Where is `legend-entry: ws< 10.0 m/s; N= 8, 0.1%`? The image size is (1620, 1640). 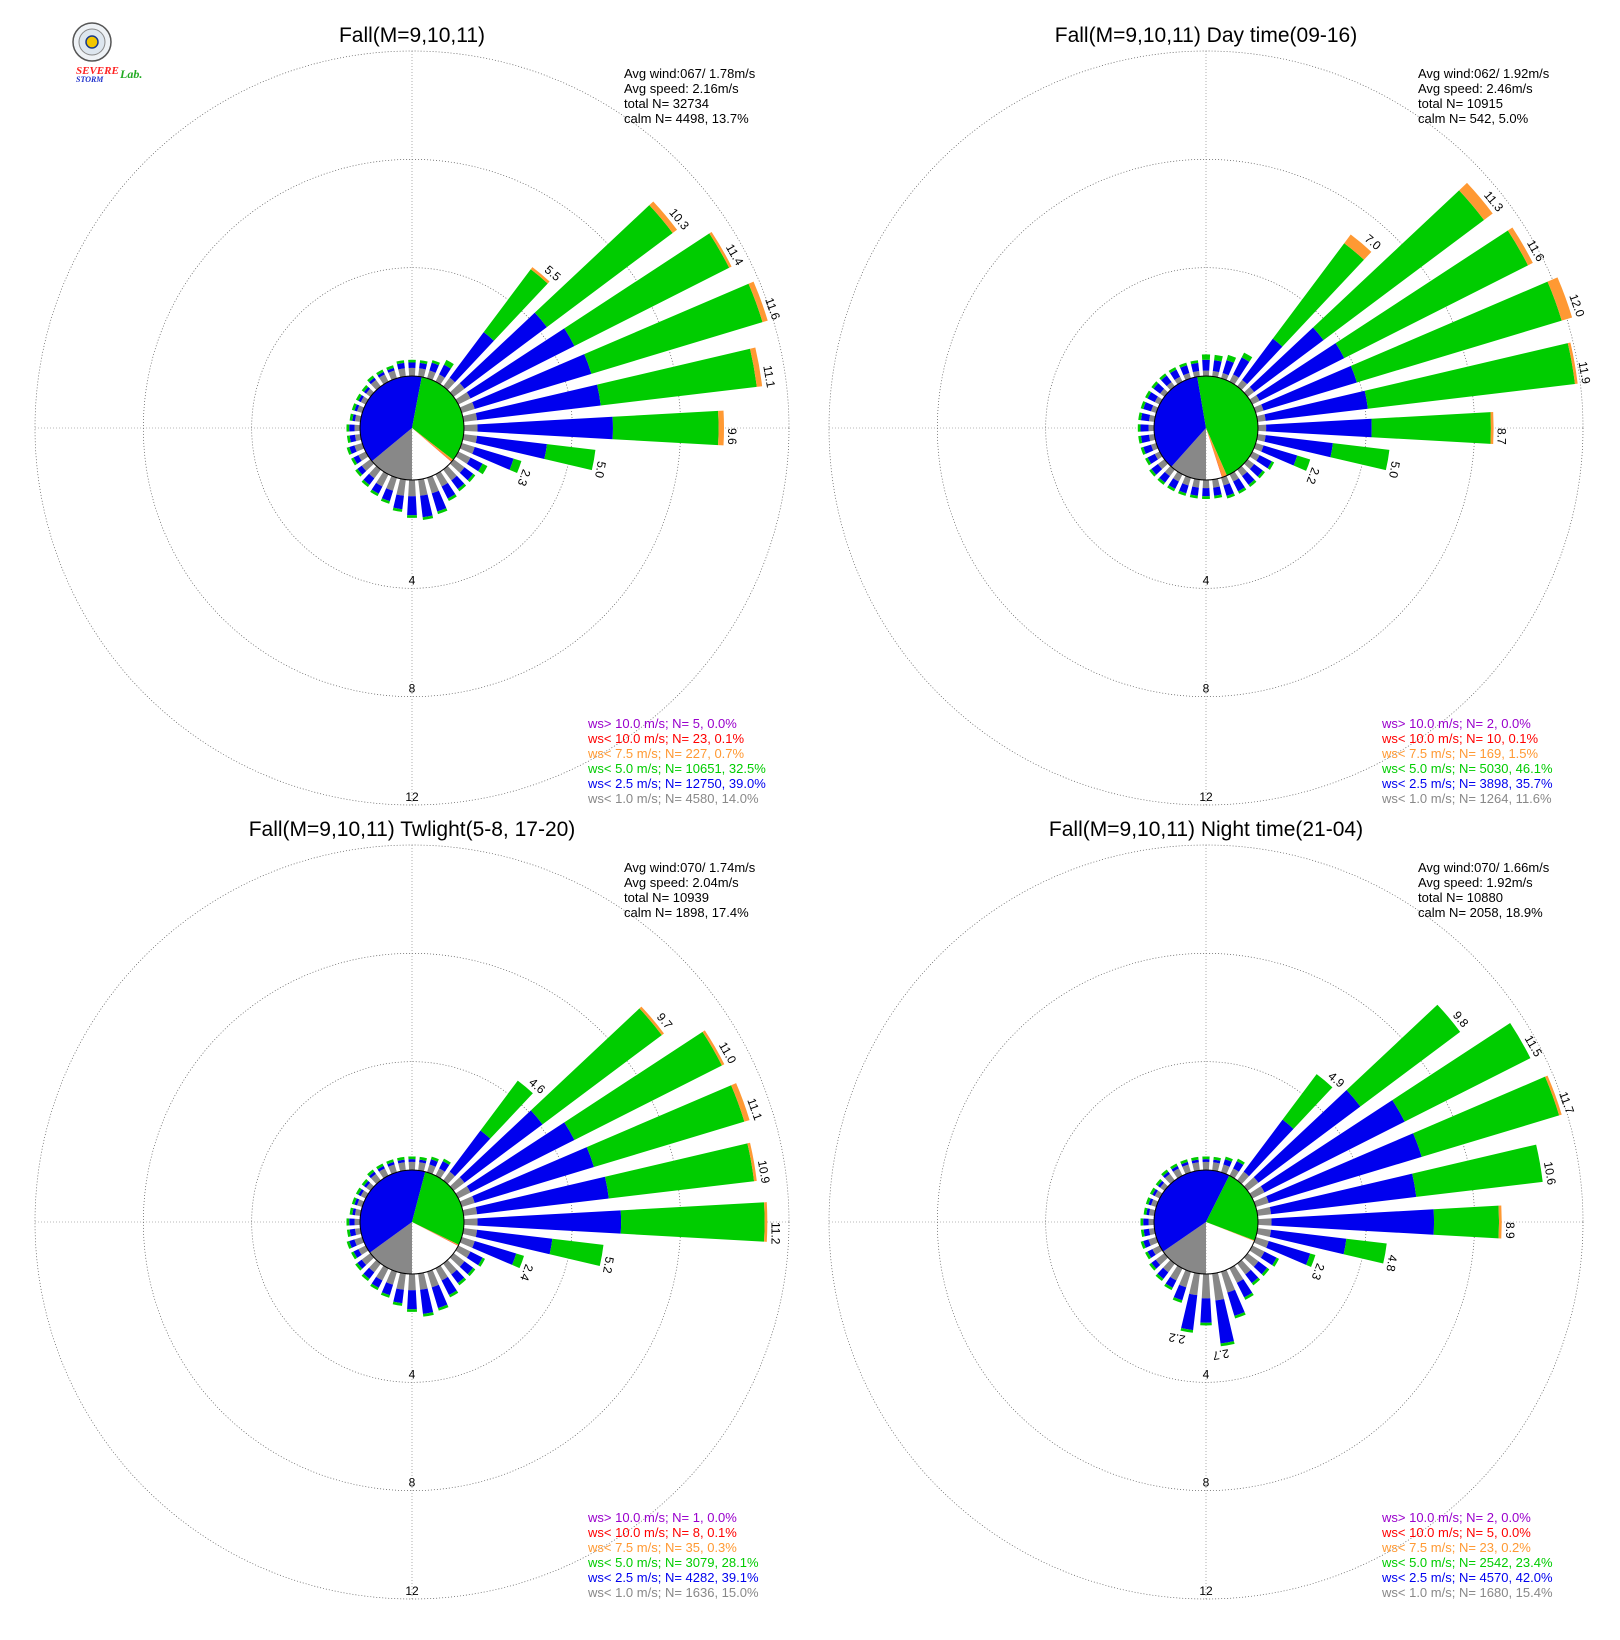
legend-entry: ws< 10.0 m/s; N= 8, 0.1% is located at coordinates (662, 1532).